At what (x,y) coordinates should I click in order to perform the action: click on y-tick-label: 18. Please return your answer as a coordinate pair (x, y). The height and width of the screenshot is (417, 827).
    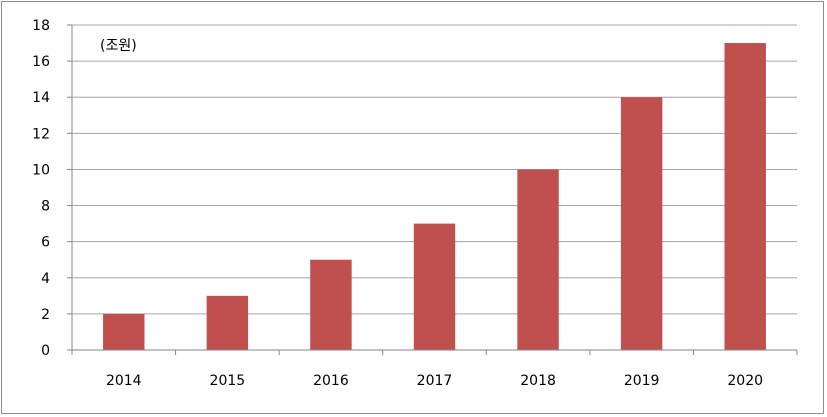
    Looking at the image, I should click on (41, 26).